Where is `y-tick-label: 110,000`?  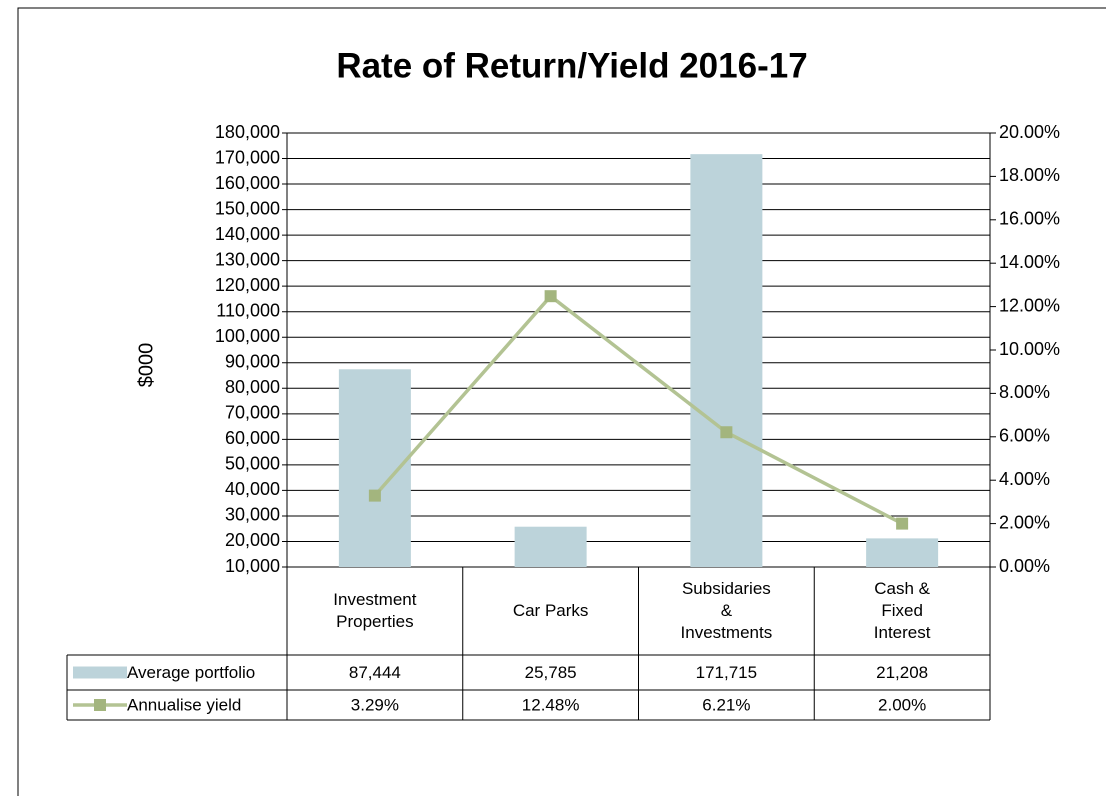 y-tick-label: 110,000 is located at coordinates (248, 310).